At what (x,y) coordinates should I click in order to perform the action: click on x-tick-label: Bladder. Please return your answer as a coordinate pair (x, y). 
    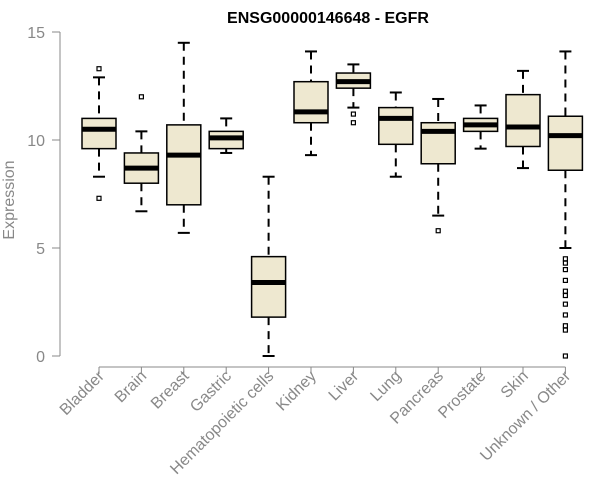
    Looking at the image, I should click on (82, 392).